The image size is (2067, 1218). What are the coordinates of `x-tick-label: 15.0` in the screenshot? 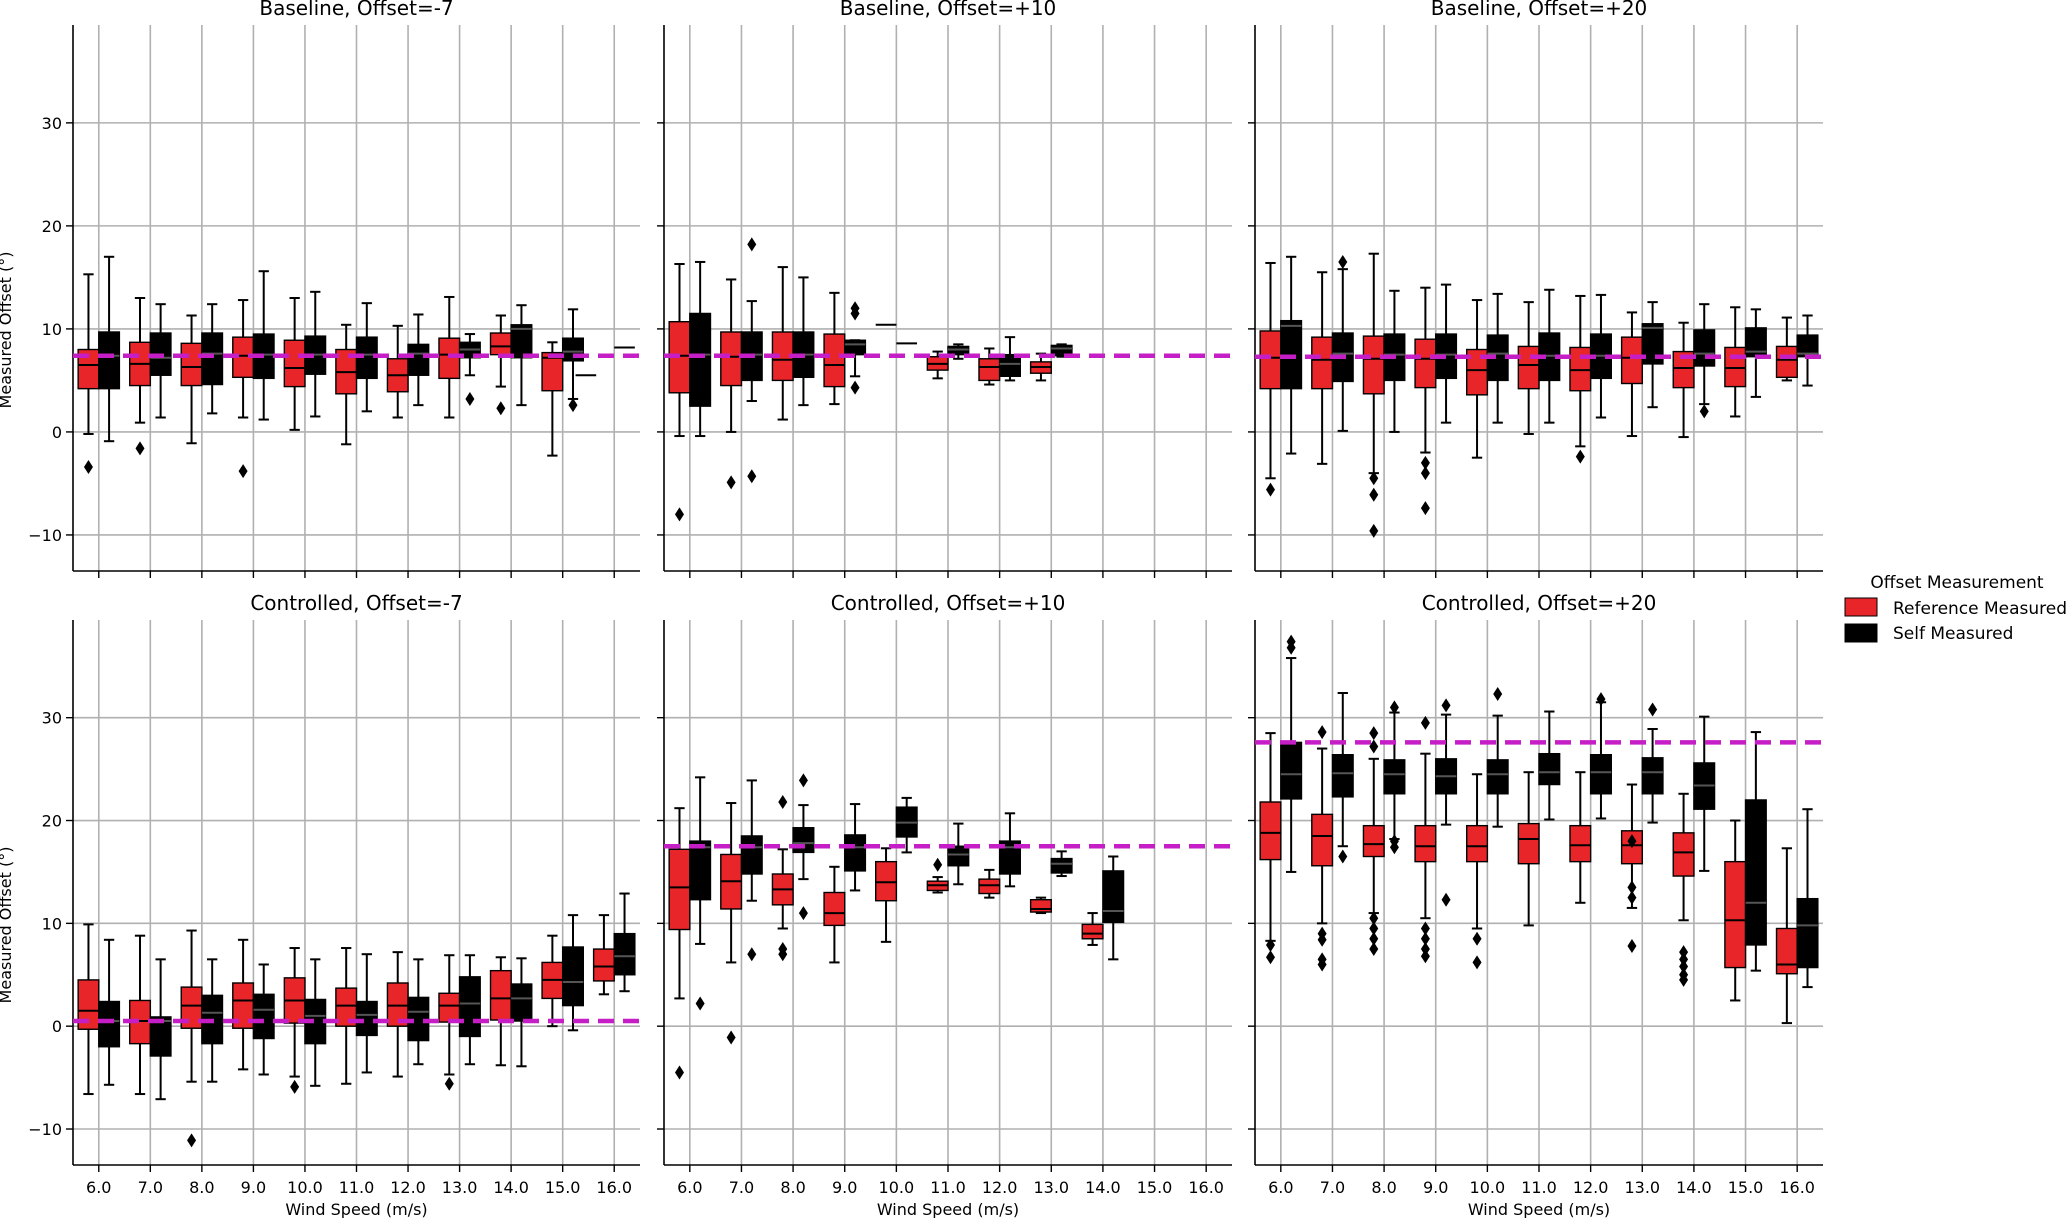 It's located at (1155, 1187).